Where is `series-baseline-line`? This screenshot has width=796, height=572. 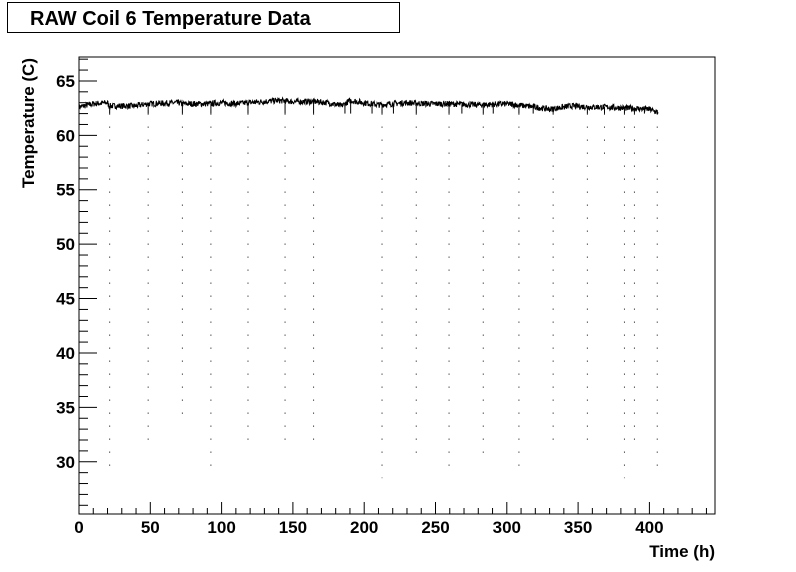
series-baseline-line is located at coordinates (368, 105).